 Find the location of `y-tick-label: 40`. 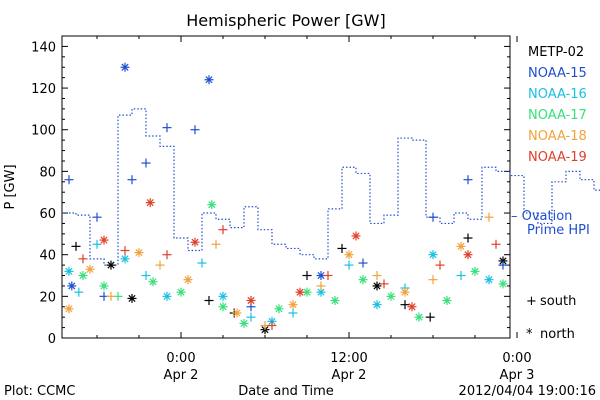

y-tick-label: 40 is located at coordinates (47, 256).